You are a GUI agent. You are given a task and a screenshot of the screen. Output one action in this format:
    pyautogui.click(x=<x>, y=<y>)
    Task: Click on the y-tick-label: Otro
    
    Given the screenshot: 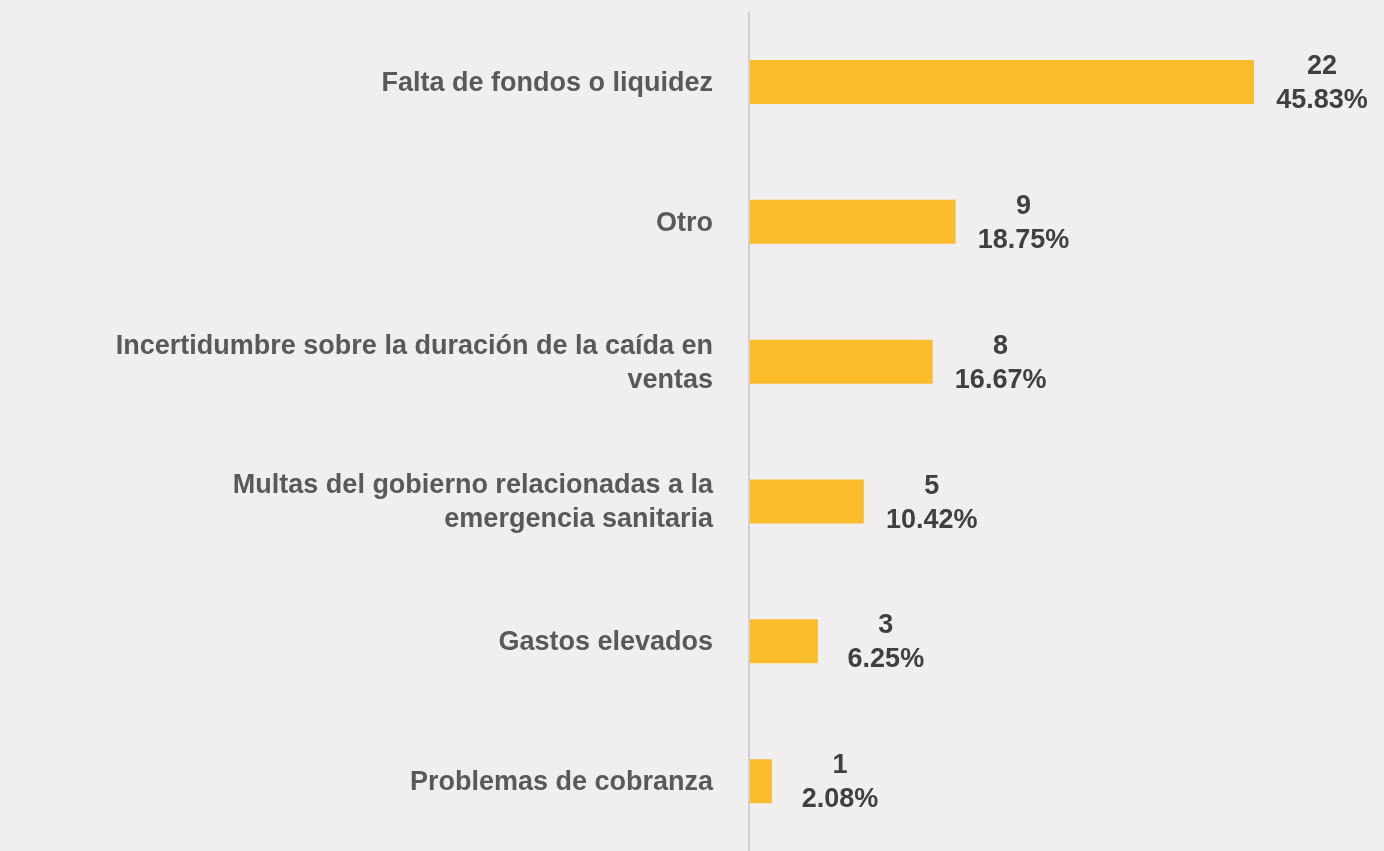 What is the action you would take?
    pyautogui.click(x=684, y=221)
    